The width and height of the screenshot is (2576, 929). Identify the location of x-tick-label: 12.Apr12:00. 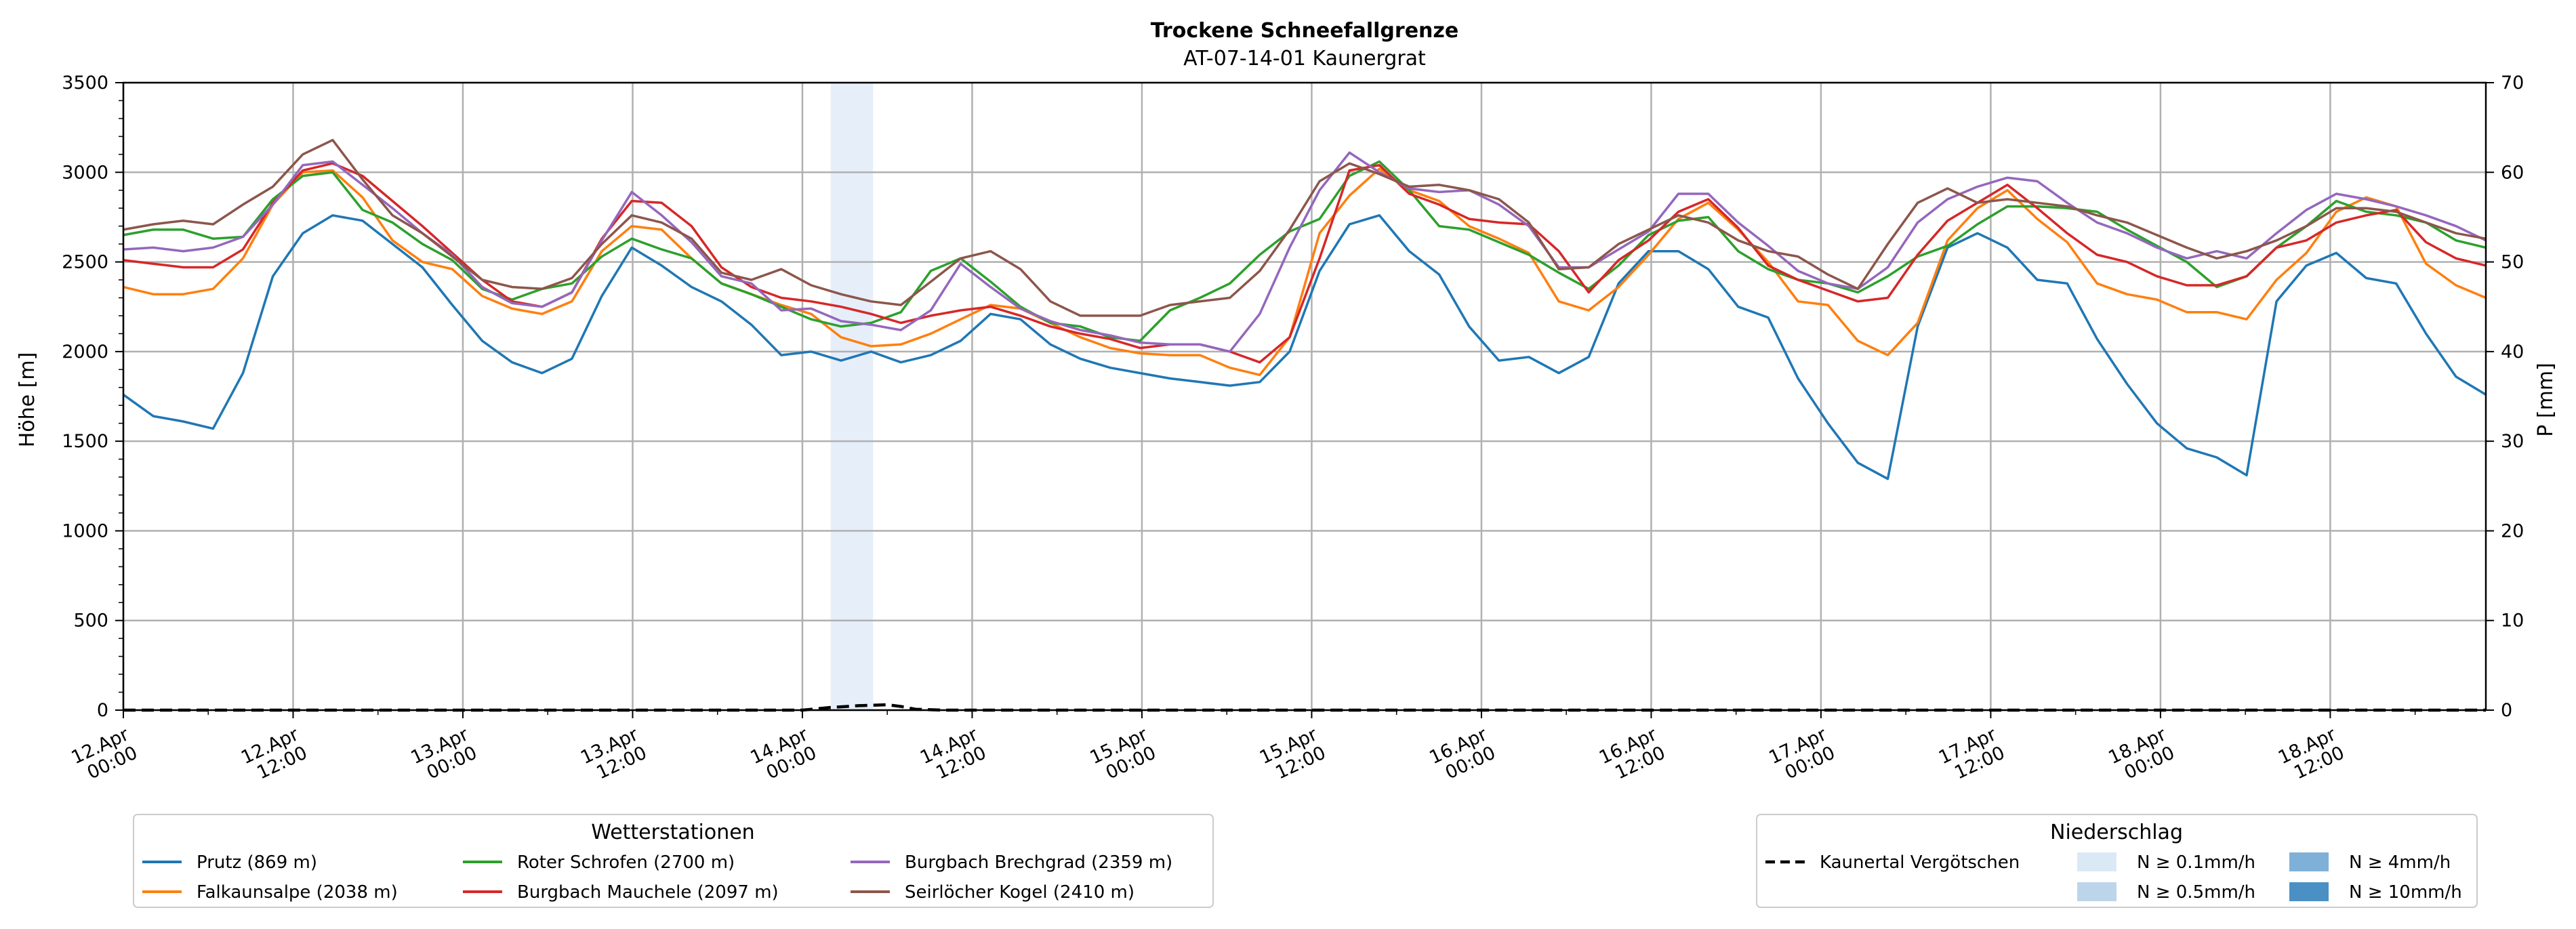
(274, 756).